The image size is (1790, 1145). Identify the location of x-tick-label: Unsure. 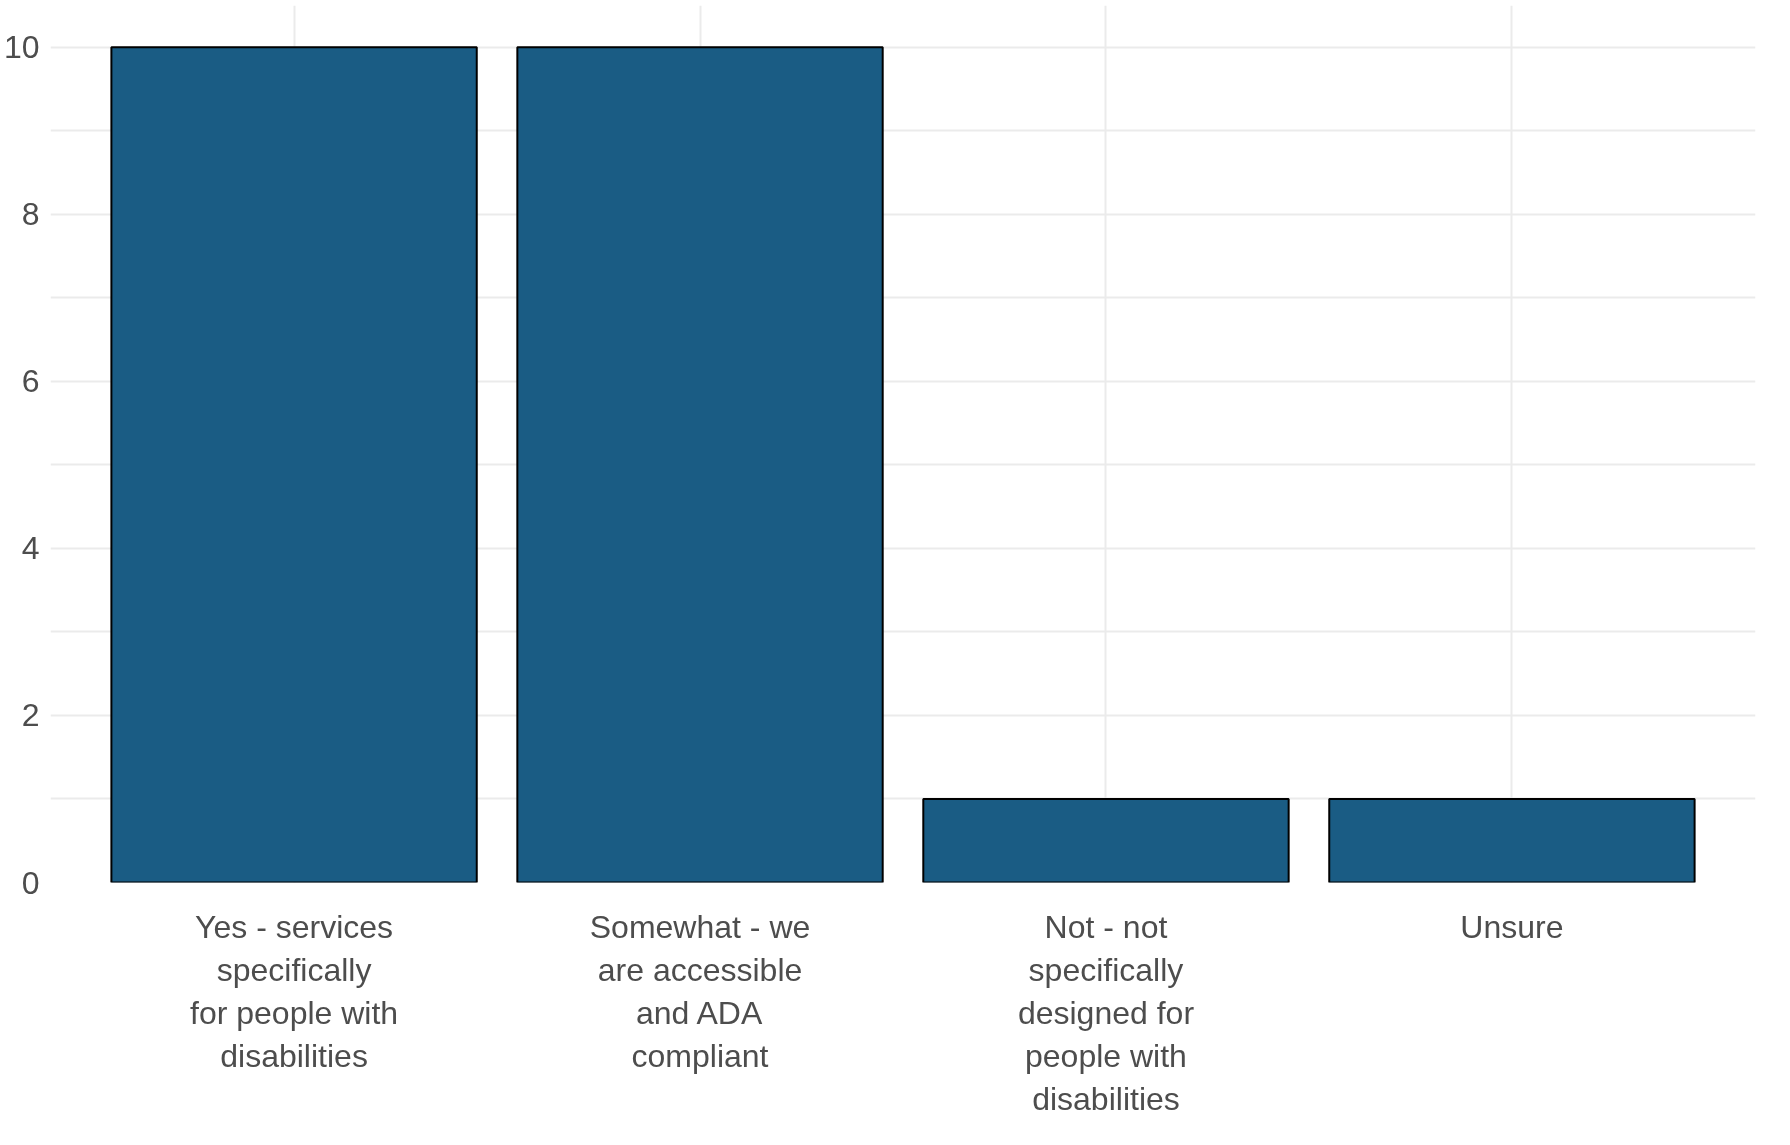
(1512, 926).